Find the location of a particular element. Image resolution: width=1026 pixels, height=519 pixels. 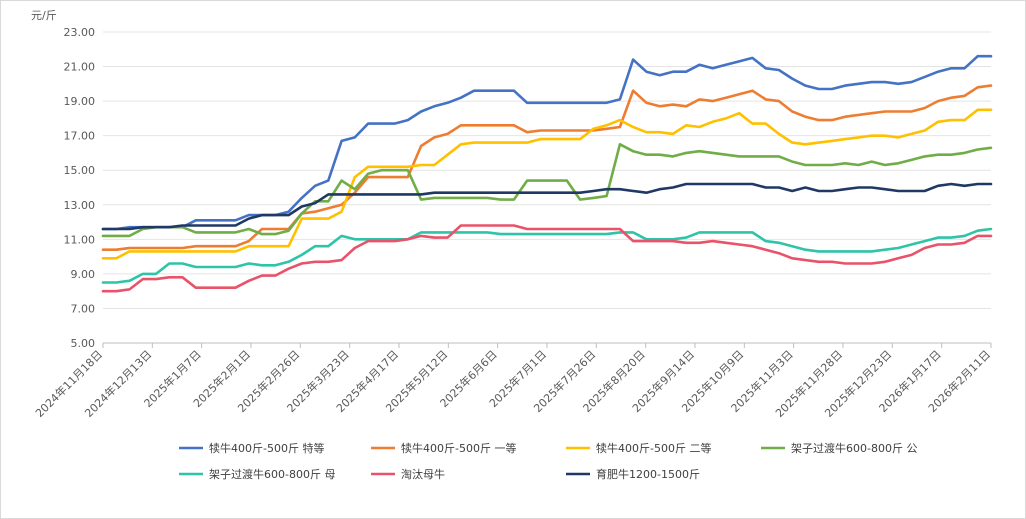

legend-label: 育肥牛1200-1500斤 is located at coordinates (648, 474).